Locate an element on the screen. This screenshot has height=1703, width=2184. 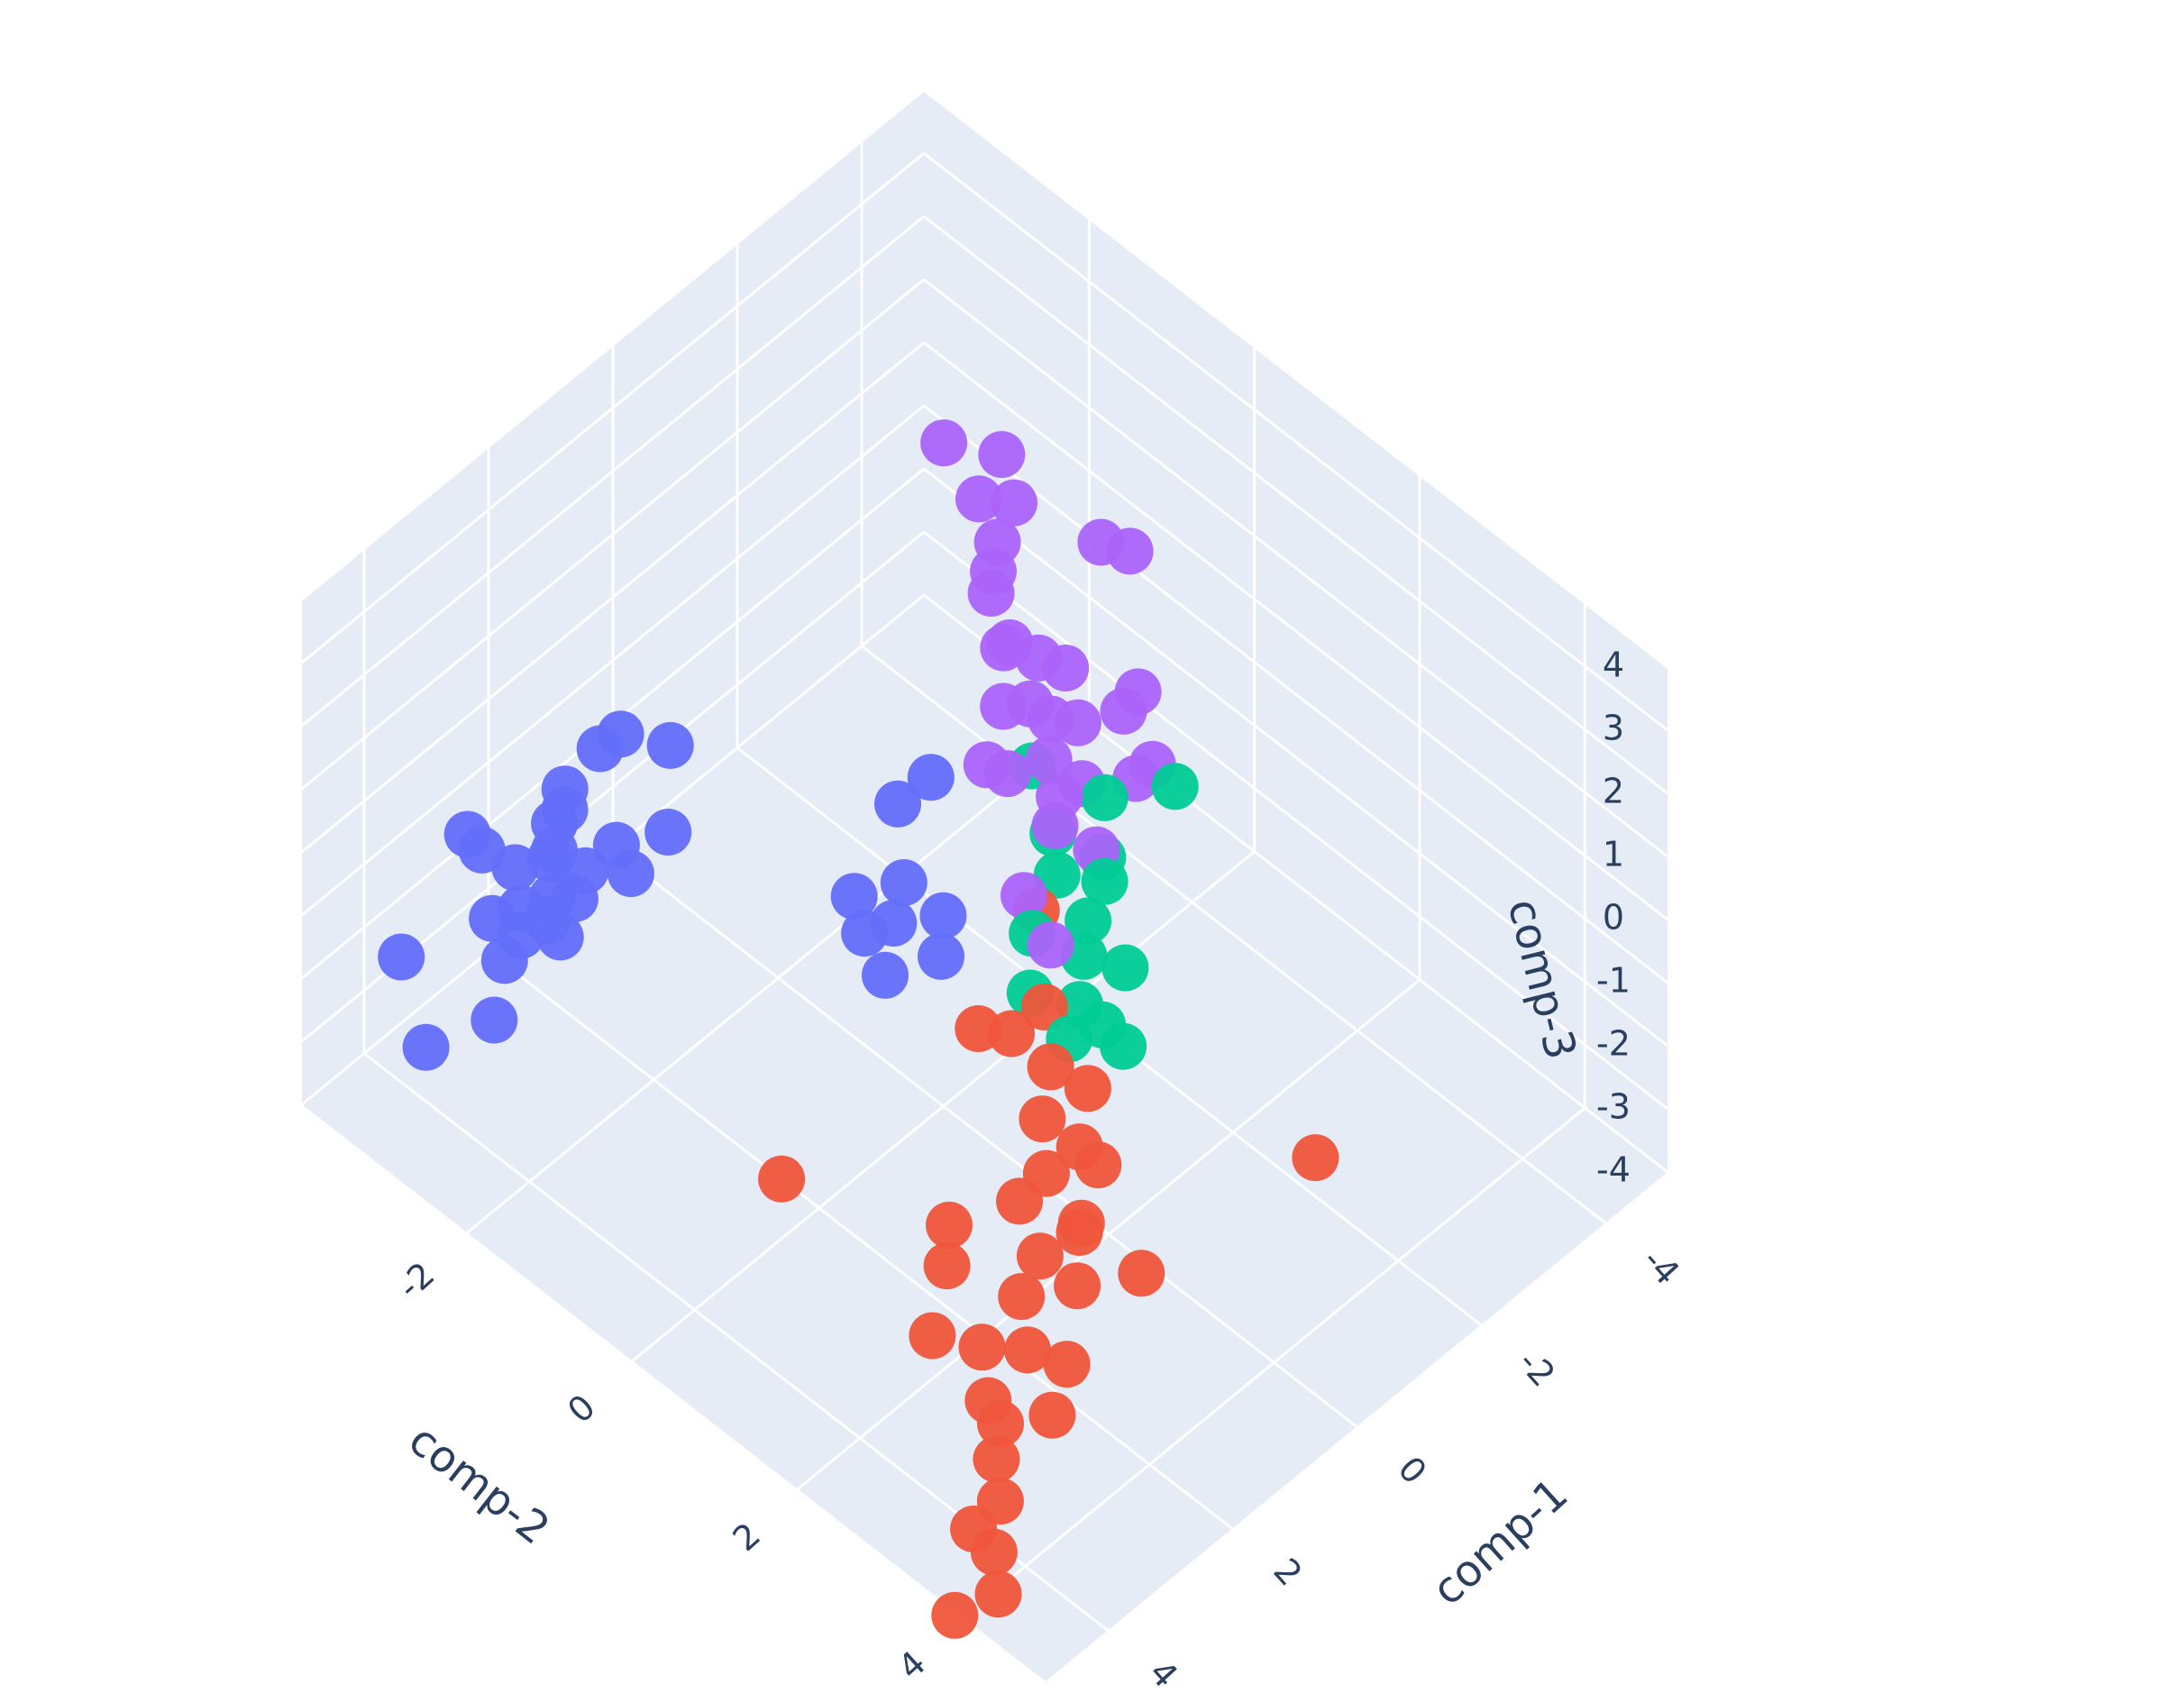
z-tick-label: -3 is located at coordinates (1613, 1107).